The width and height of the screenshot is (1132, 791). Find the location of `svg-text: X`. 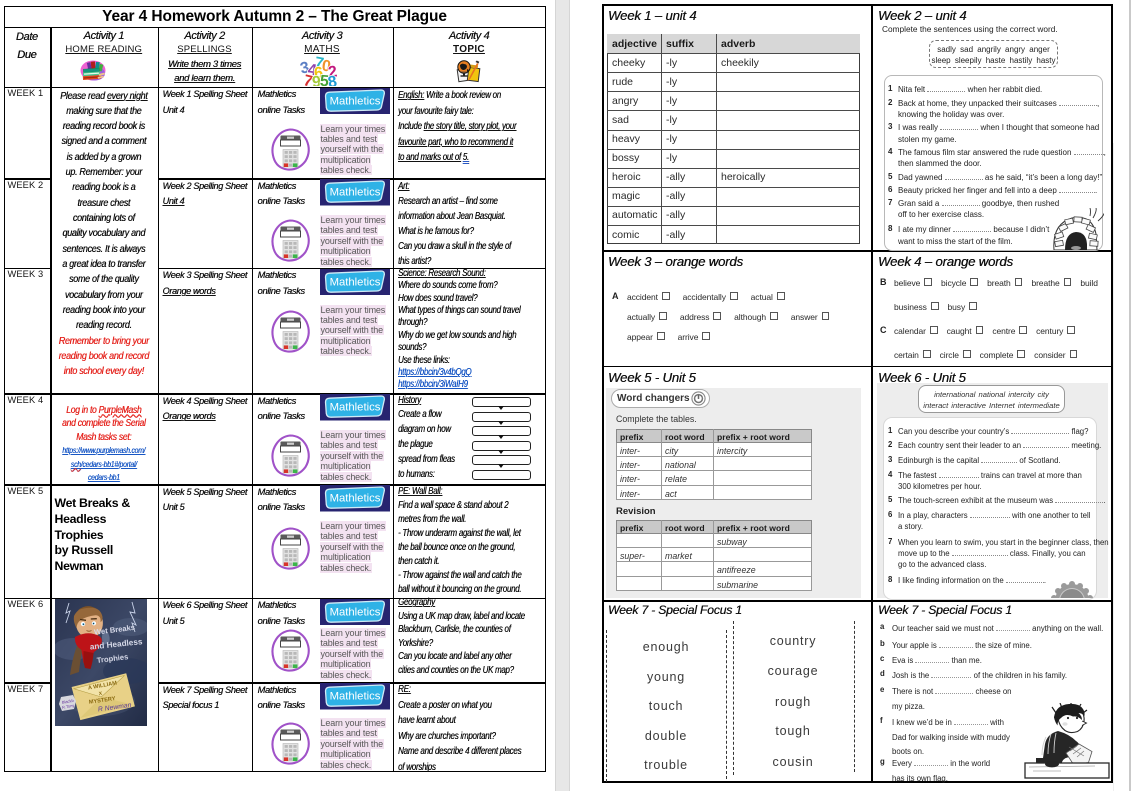

svg-text: X is located at coordinates (100, 694).